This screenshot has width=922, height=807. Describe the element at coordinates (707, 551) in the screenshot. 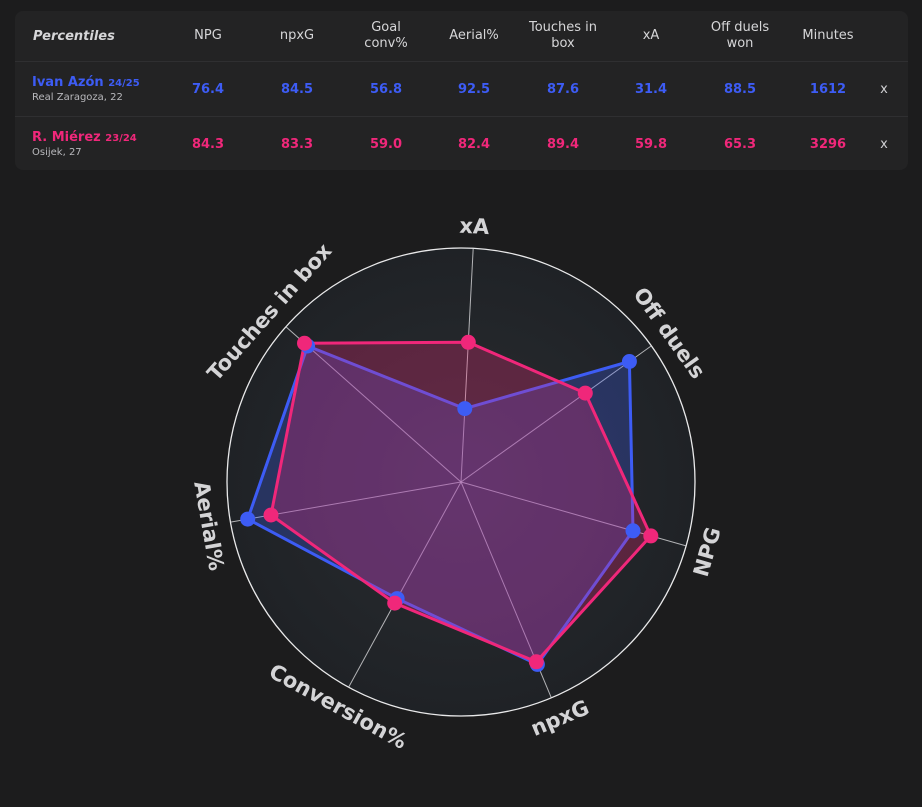

I see `radar-axis-label-npg: NPG` at that location.